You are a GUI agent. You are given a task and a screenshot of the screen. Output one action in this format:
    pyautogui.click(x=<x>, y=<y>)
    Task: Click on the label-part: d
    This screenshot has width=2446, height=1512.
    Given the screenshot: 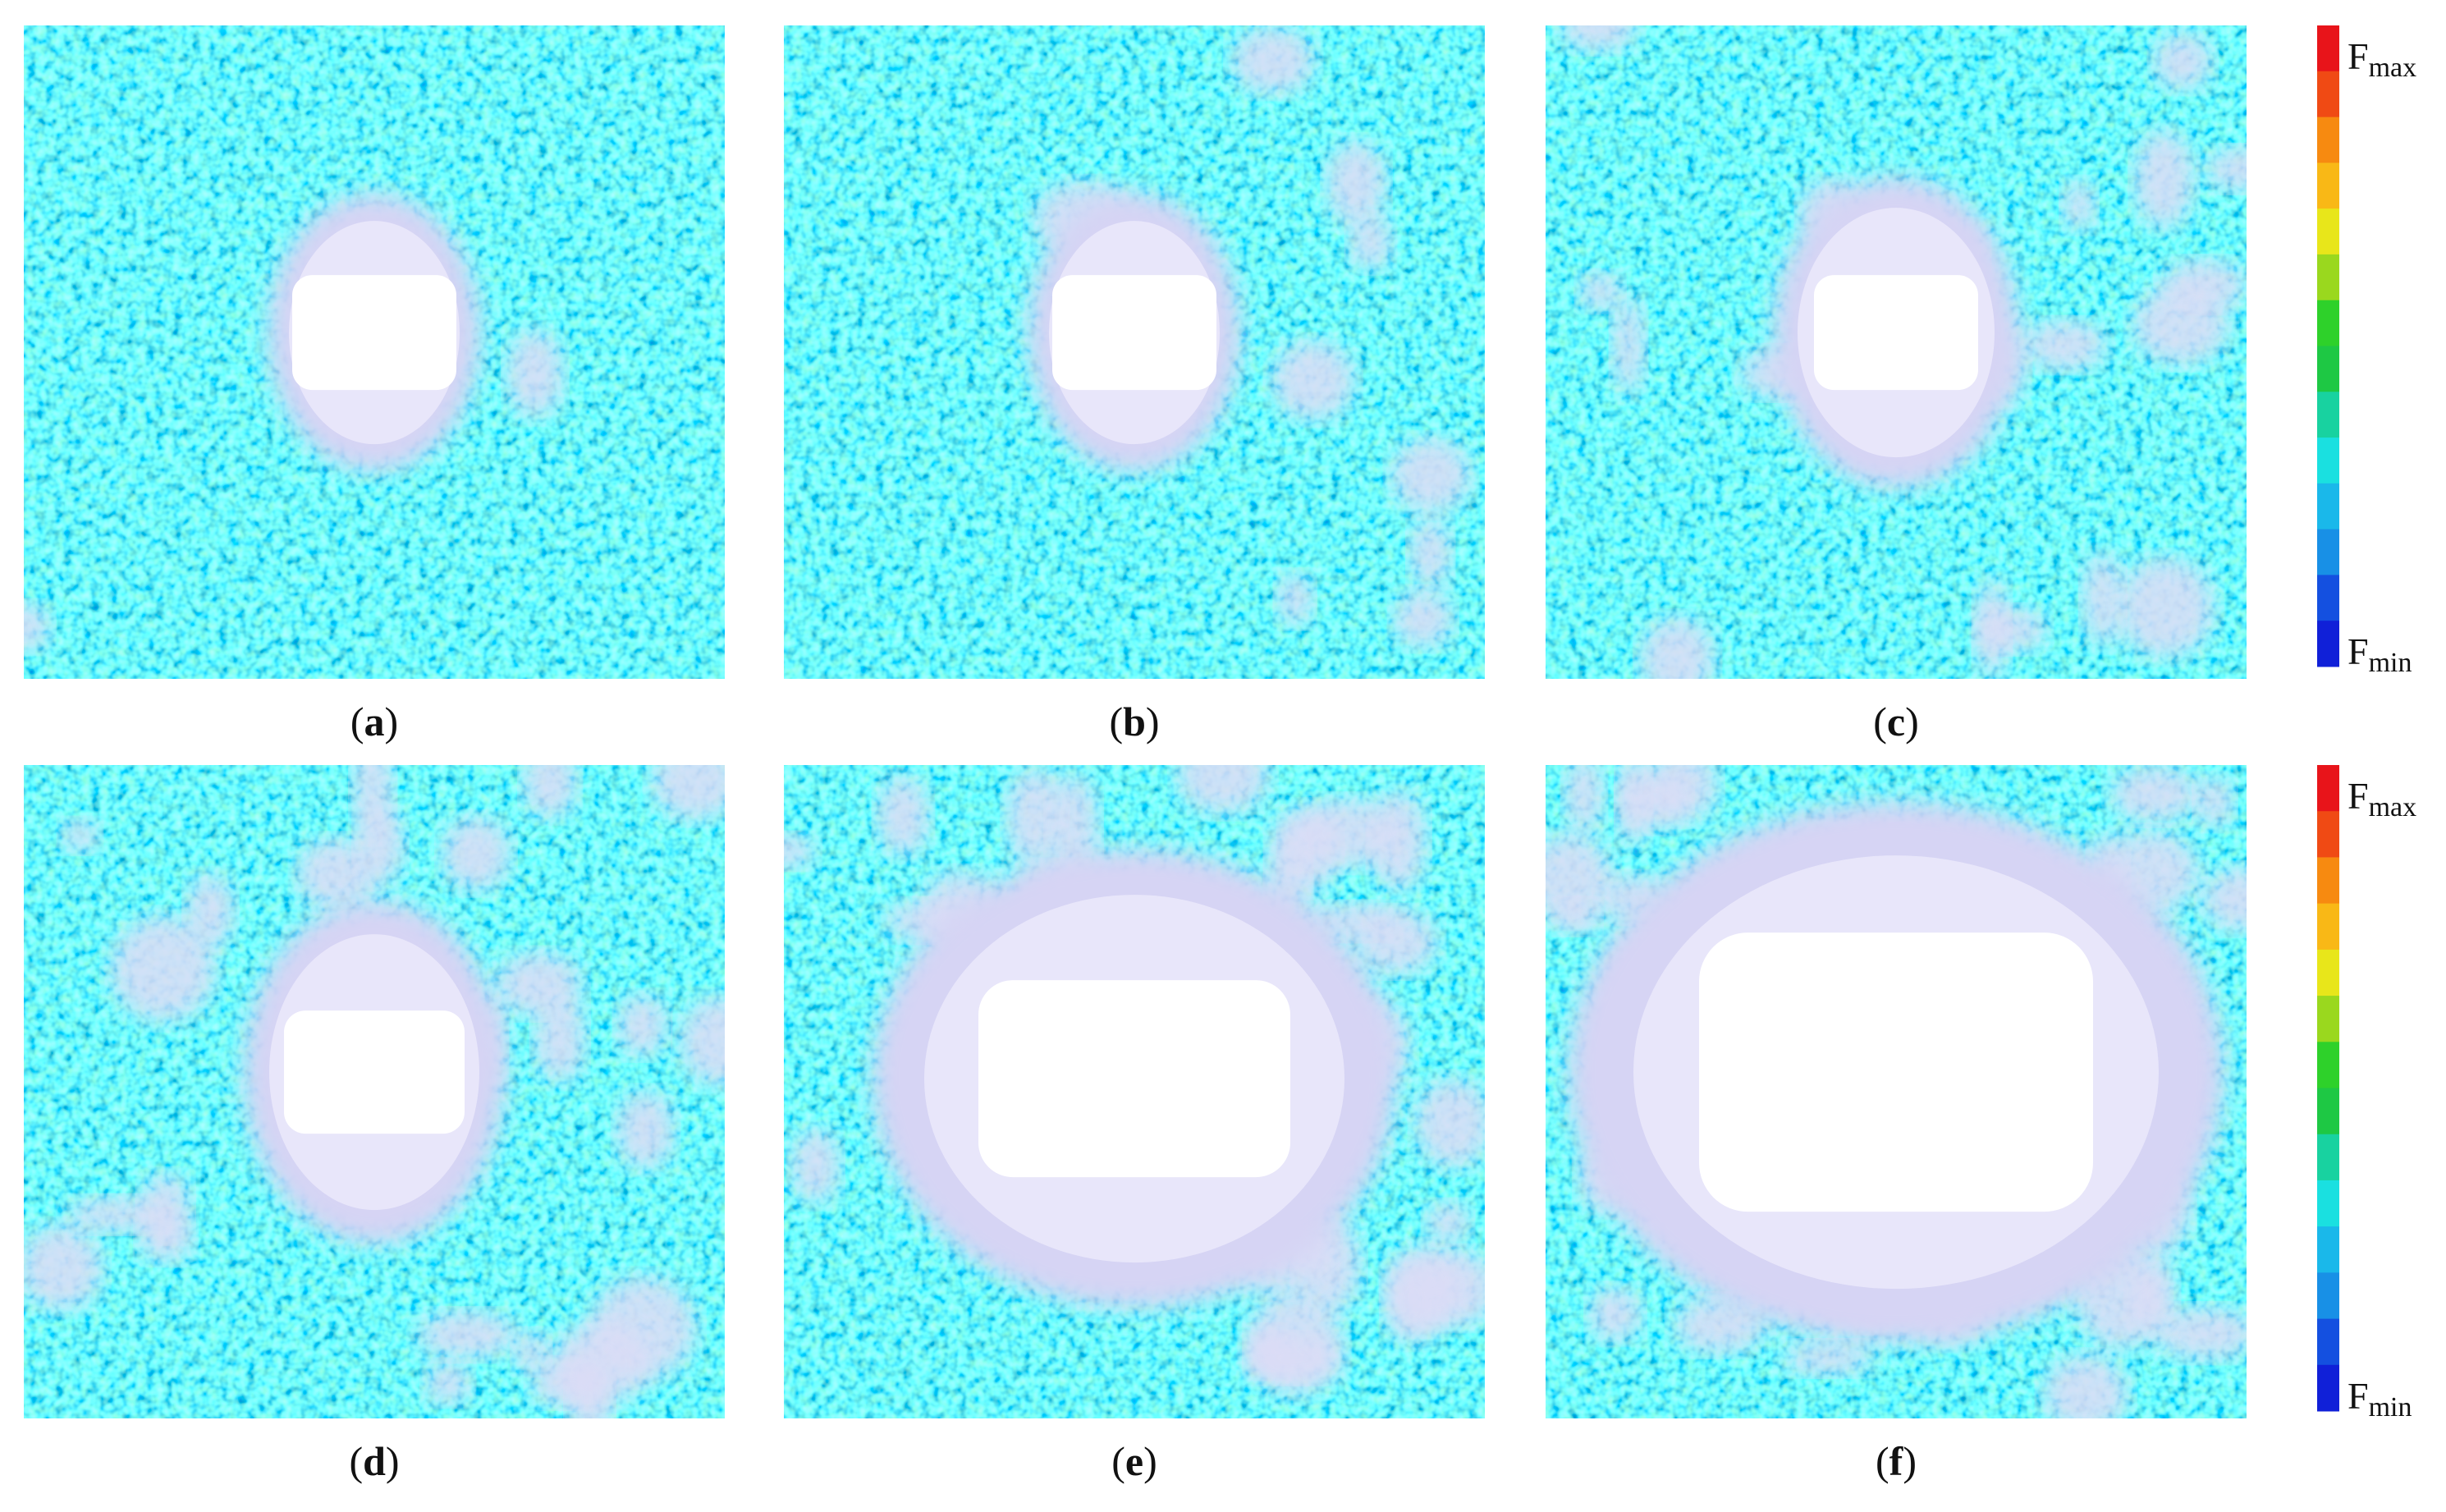 What is the action you would take?
    pyautogui.click(x=374, y=1461)
    